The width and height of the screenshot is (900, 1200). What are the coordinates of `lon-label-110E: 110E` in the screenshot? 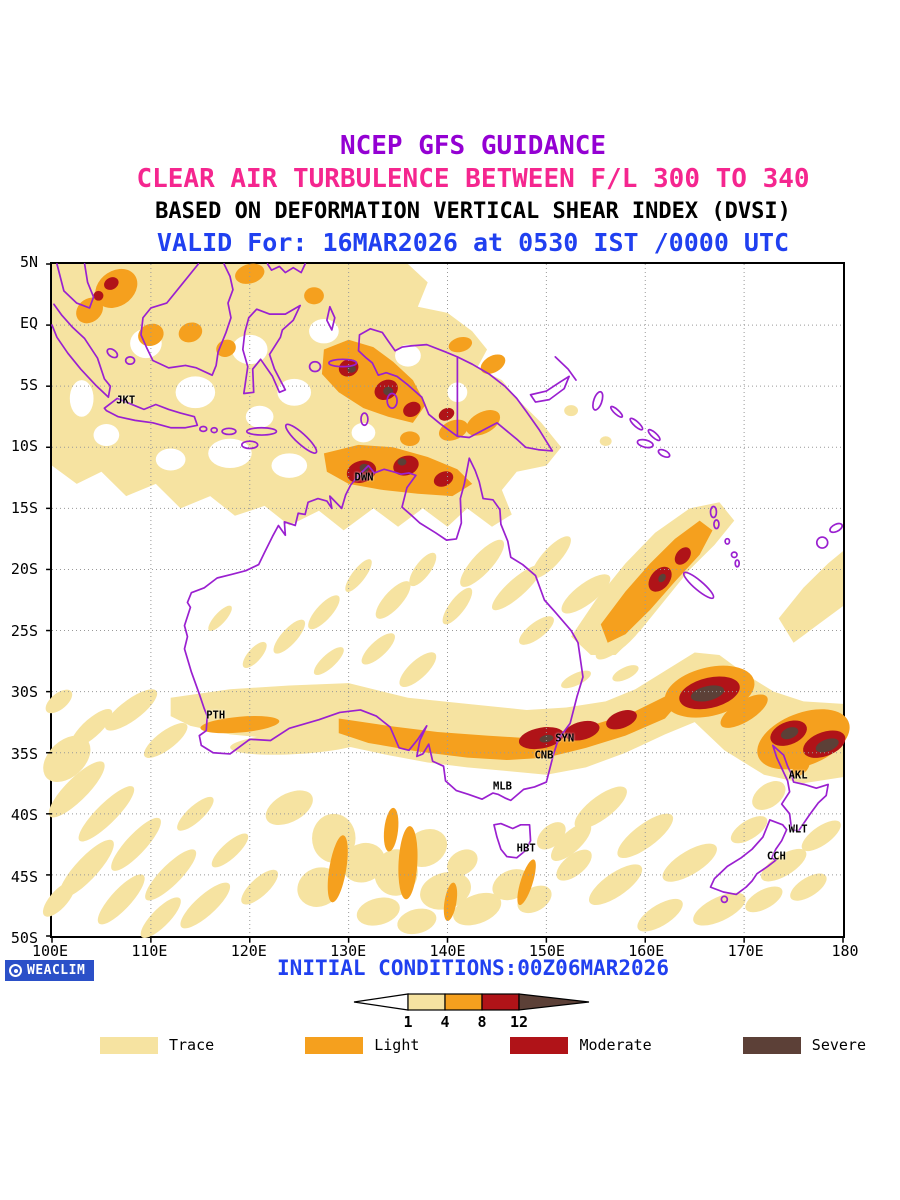 It's located at (149, 951).